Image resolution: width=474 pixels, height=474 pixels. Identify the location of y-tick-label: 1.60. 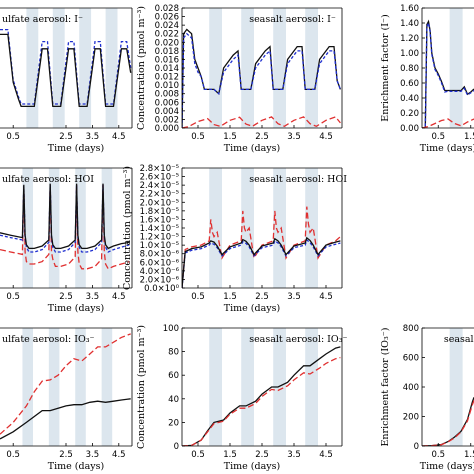
(409, 9).